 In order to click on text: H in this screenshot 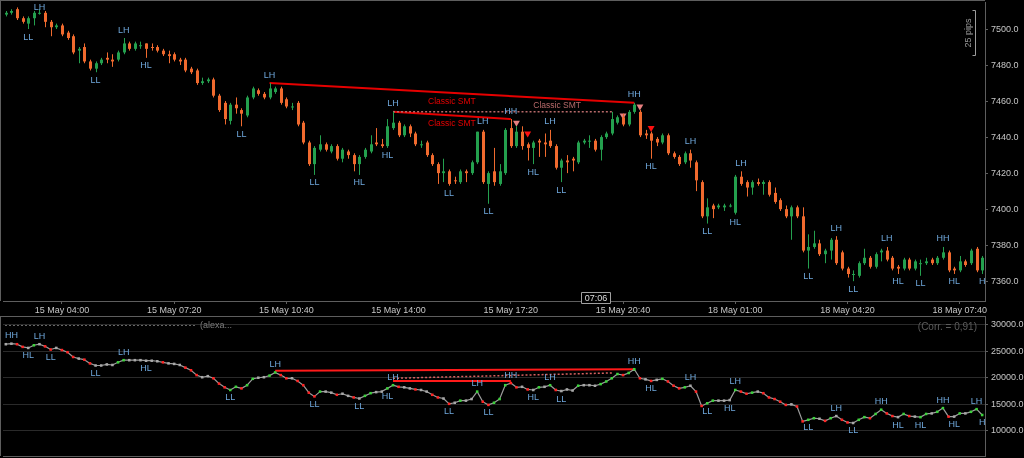, I will do `click(982, 281)`.